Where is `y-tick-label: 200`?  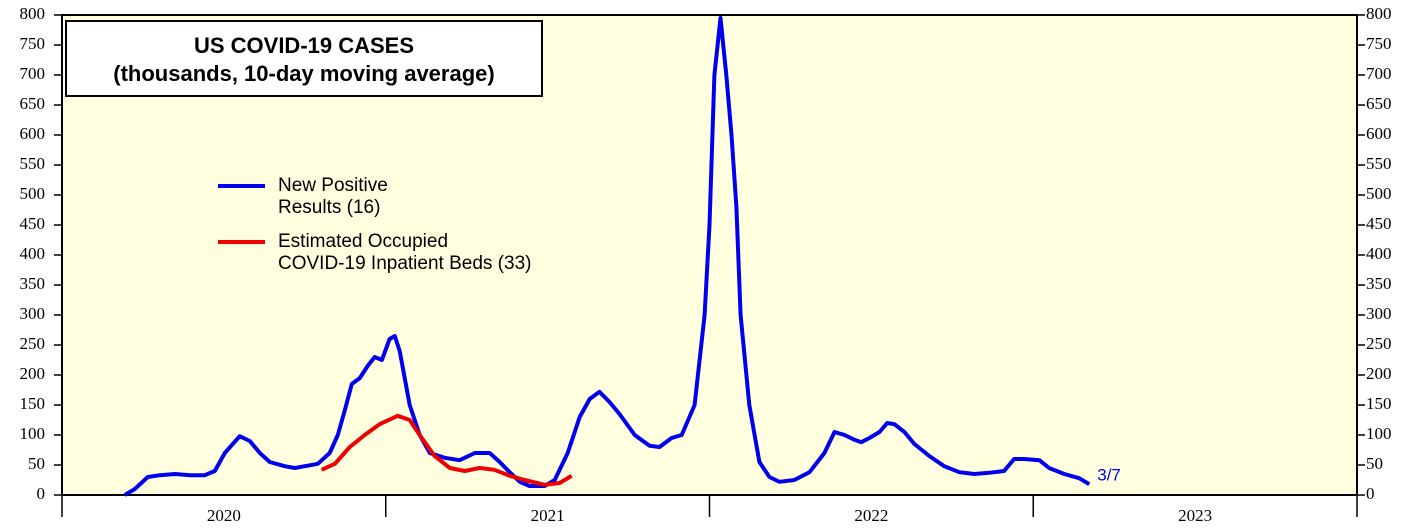
y-tick-label: 200 is located at coordinates (33, 373).